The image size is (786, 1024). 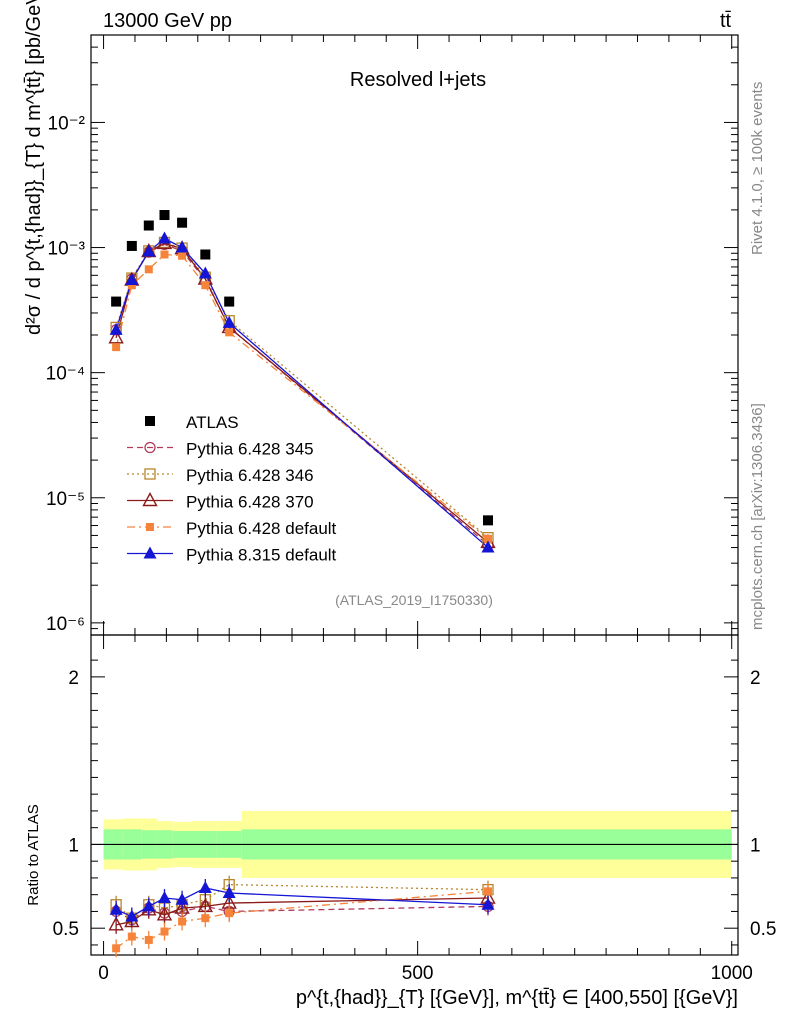 What do you see at coordinates (103, 973) in the screenshot?
I see `x-tick-label: 0` at bounding box center [103, 973].